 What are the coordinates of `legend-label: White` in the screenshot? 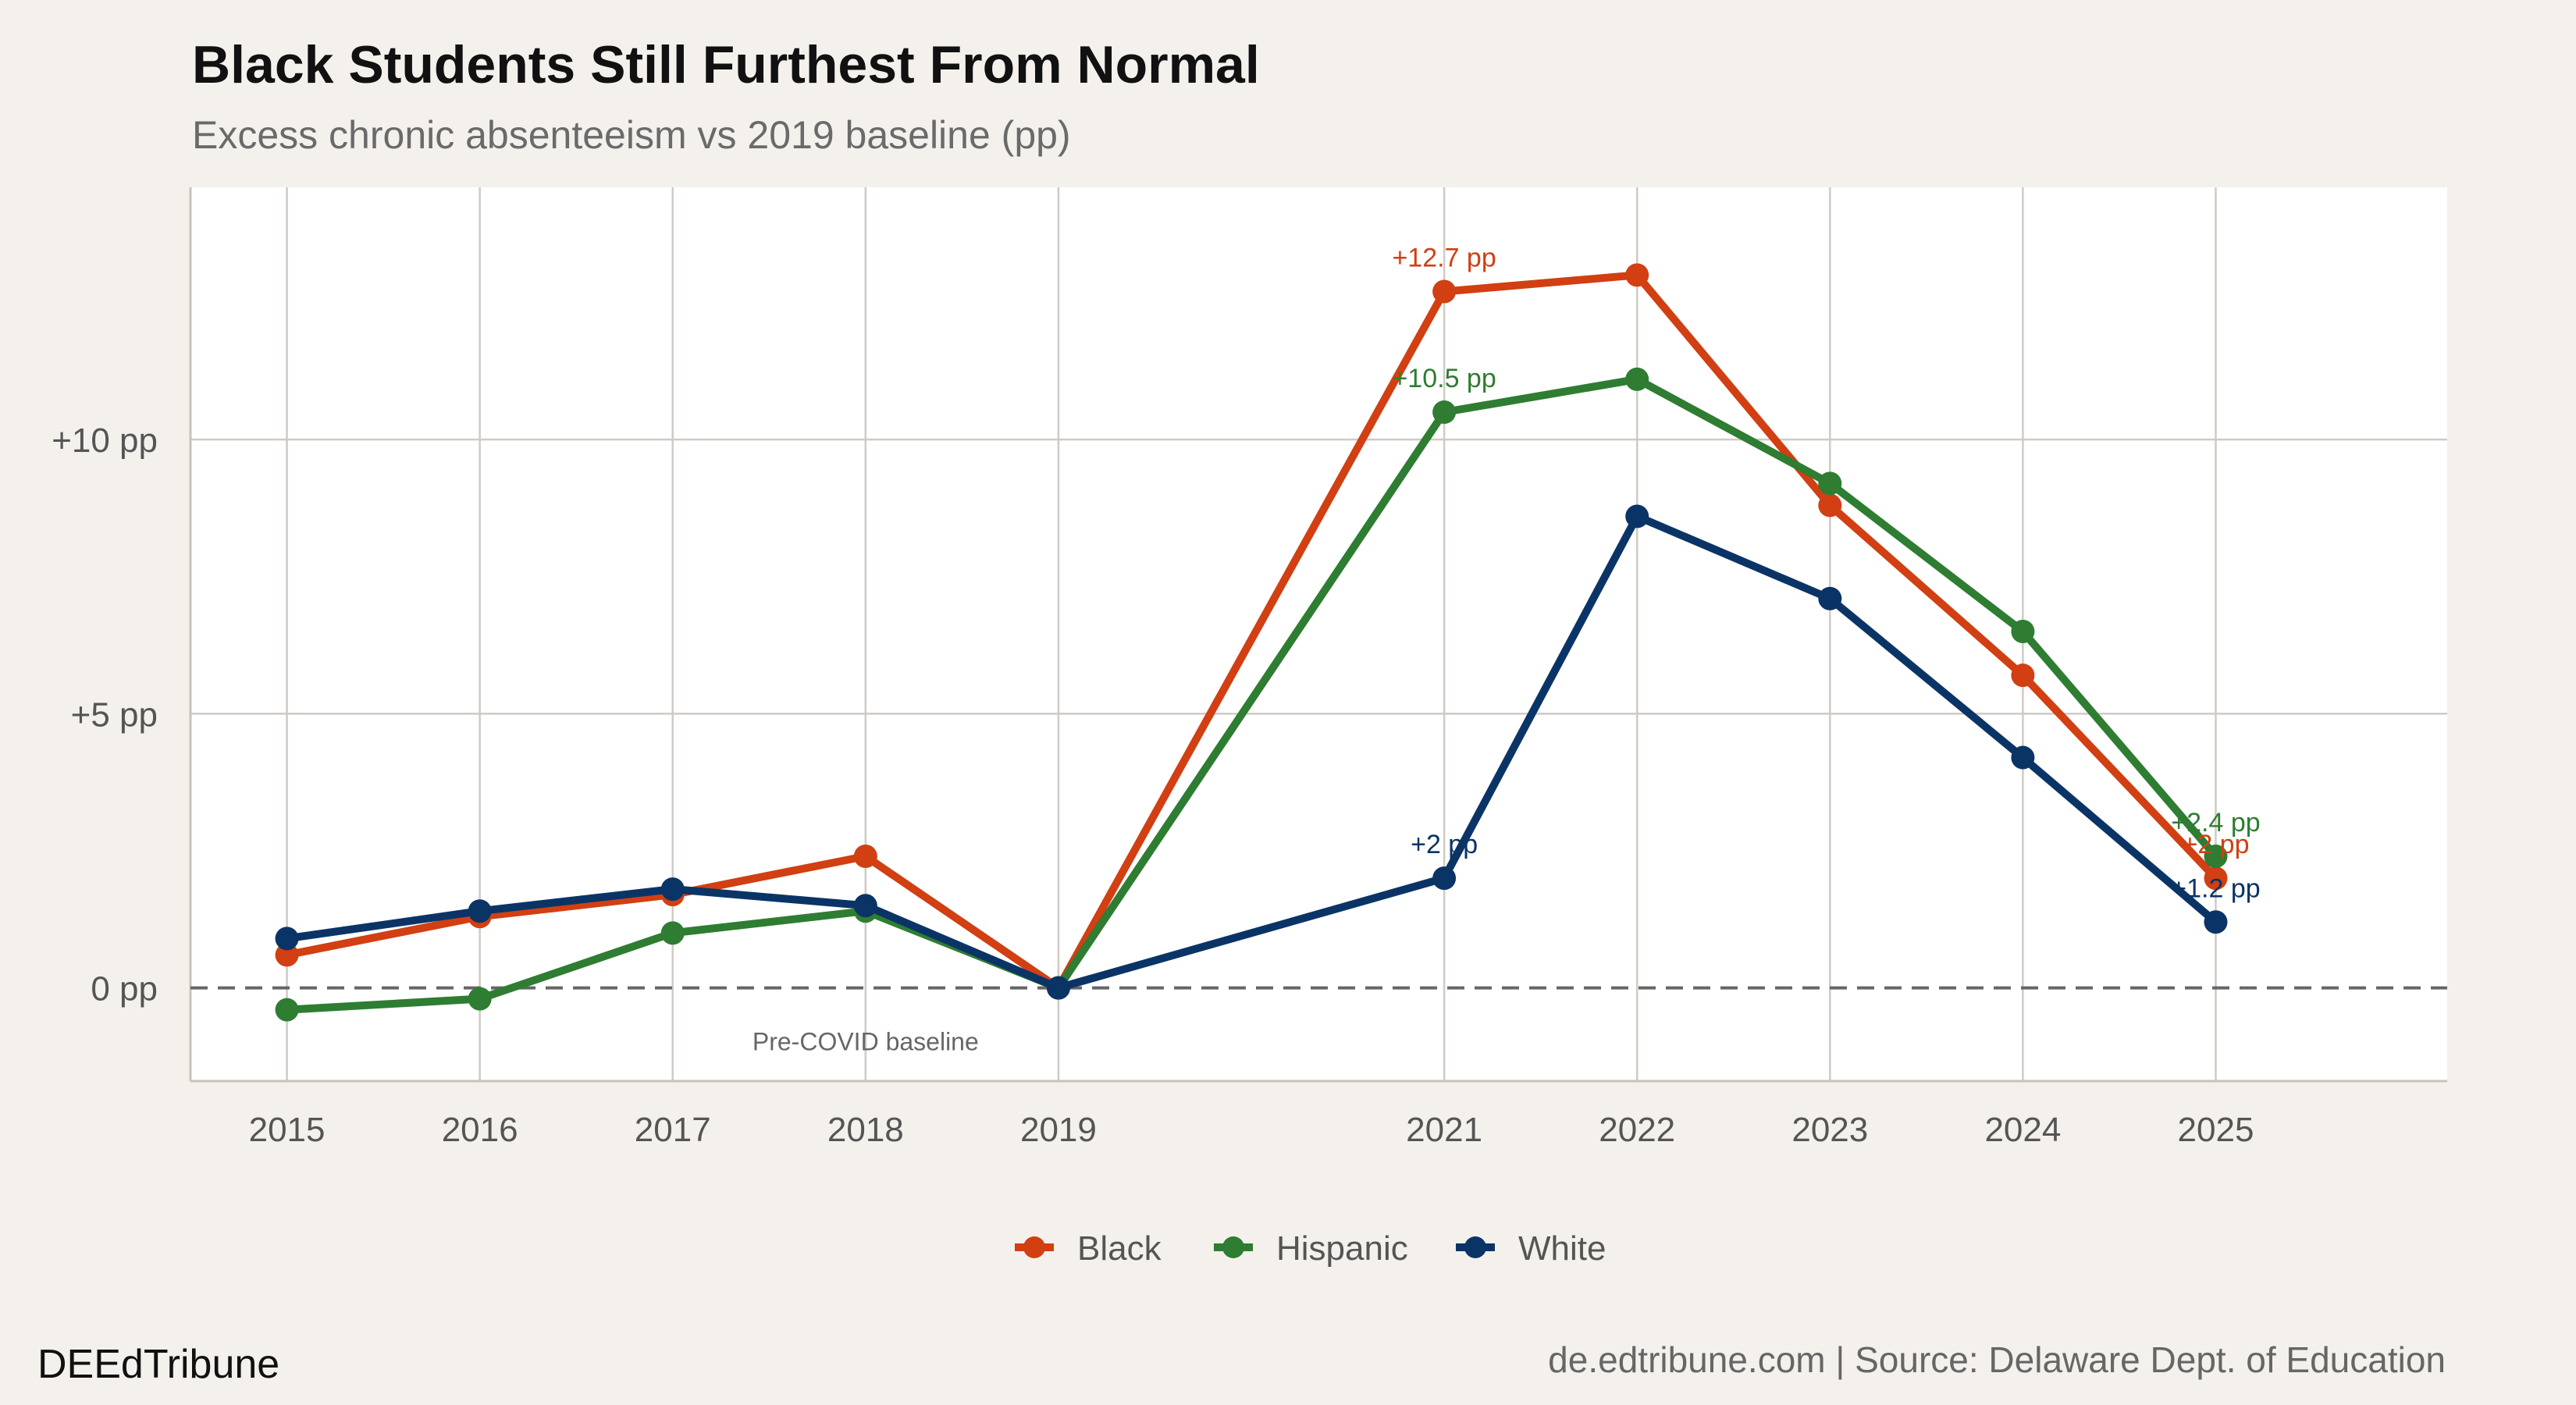 It's located at (1562, 1248).